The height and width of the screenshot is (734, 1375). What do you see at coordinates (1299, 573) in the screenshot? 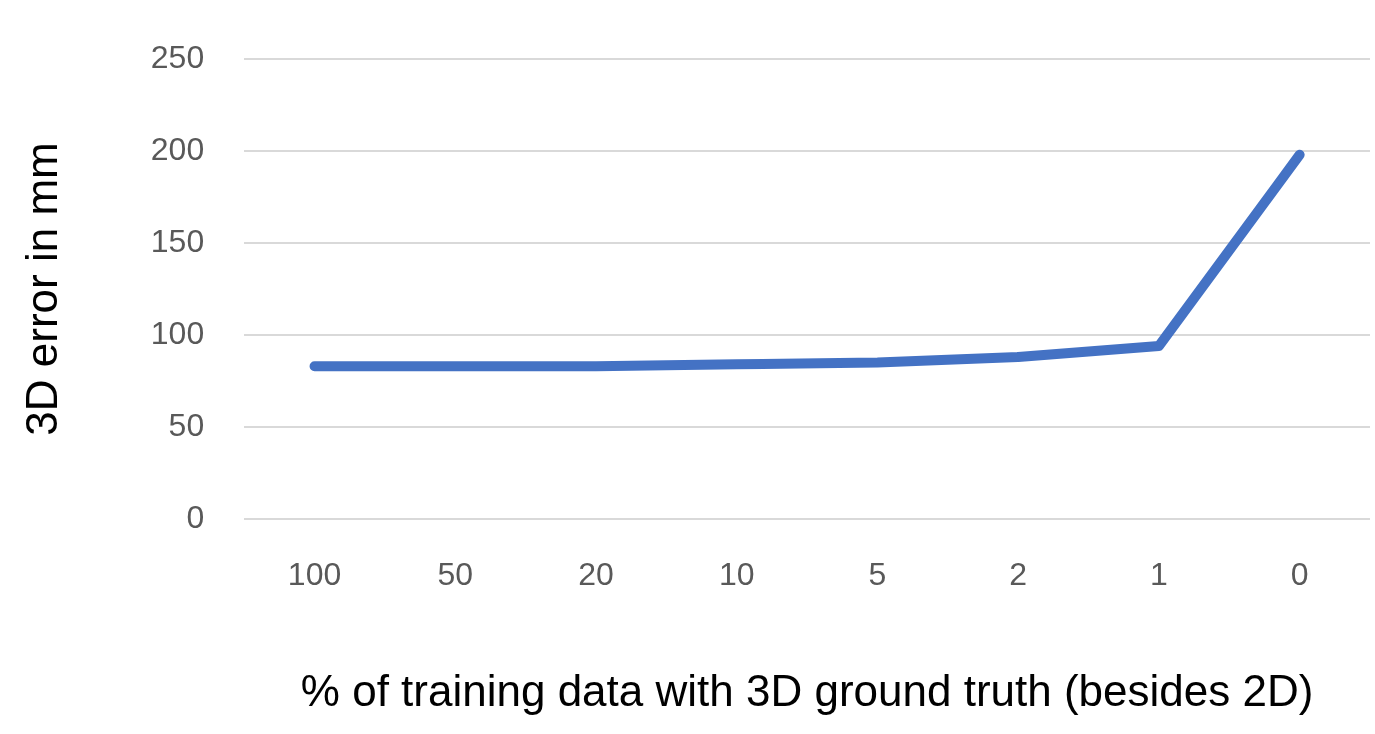
I see `x-tick-label: 0` at bounding box center [1299, 573].